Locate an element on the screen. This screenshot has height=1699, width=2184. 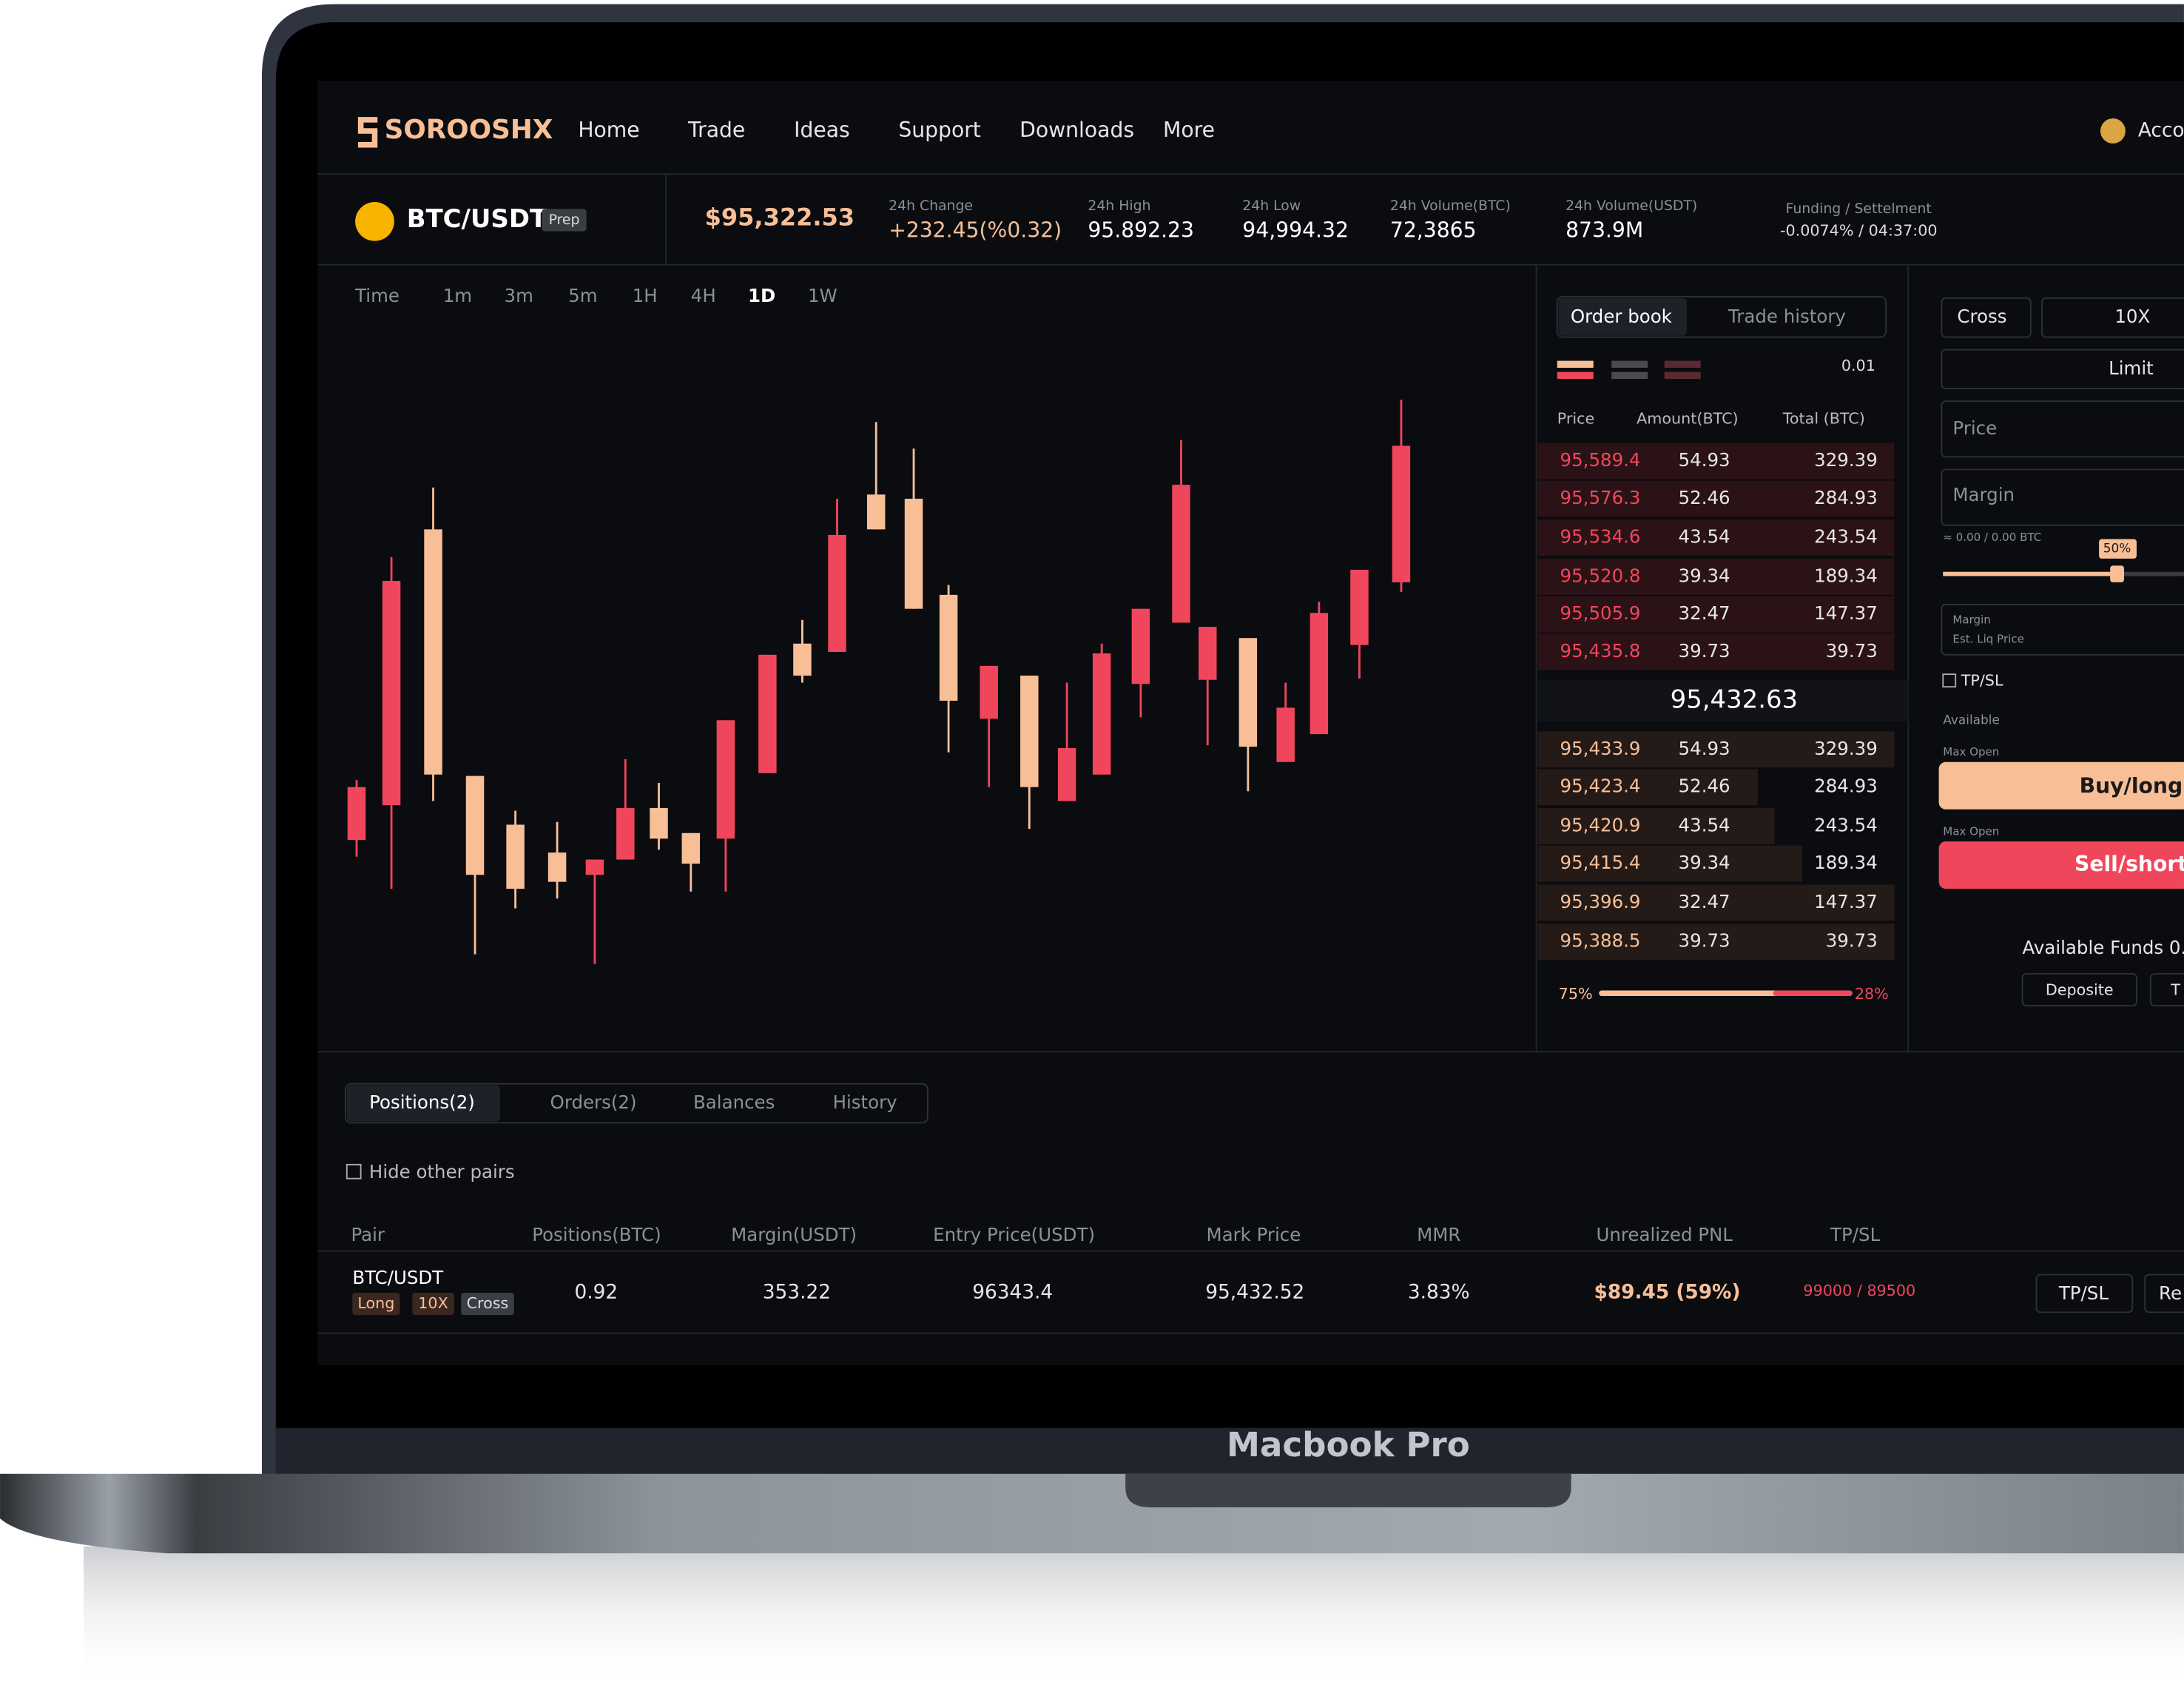
tag-label: Cross is located at coordinates (488, 1303).